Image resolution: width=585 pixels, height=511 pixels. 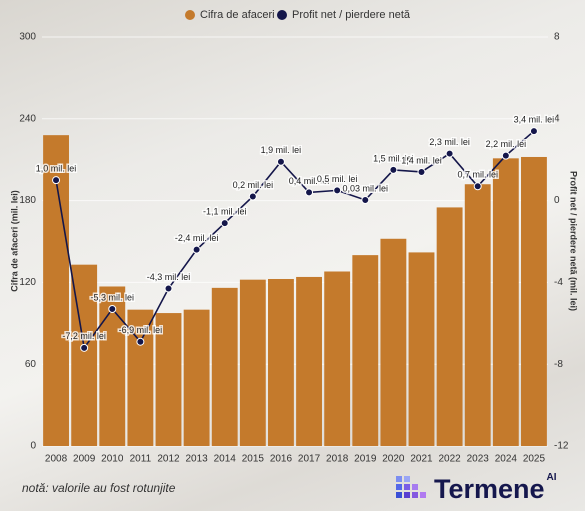 I want to click on y2-tick-label: 4, so click(x=557, y=118).